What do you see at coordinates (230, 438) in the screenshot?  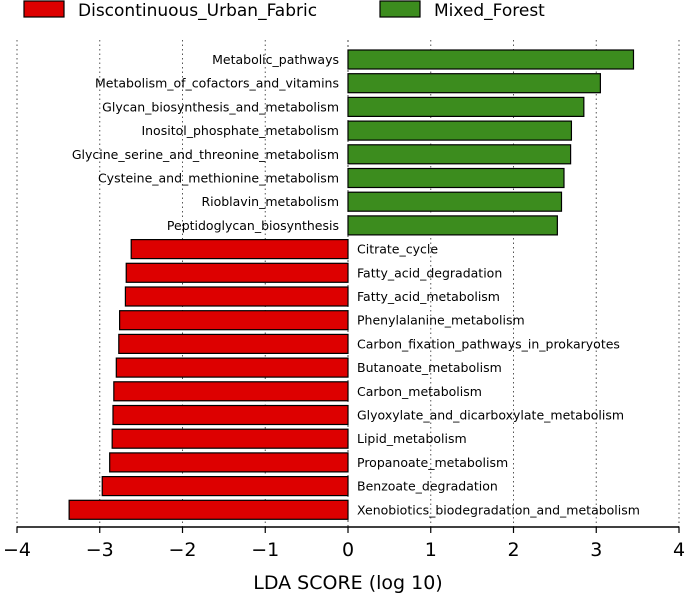 I see `bar-lipid-metabolism` at bounding box center [230, 438].